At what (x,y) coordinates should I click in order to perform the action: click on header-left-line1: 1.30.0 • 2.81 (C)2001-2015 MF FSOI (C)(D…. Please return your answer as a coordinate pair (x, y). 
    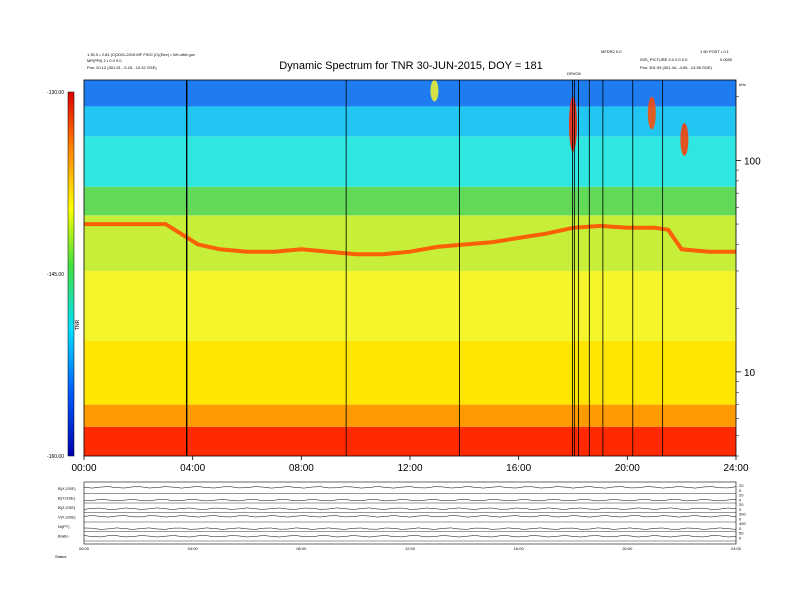
    Looking at the image, I should click on (141, 54).